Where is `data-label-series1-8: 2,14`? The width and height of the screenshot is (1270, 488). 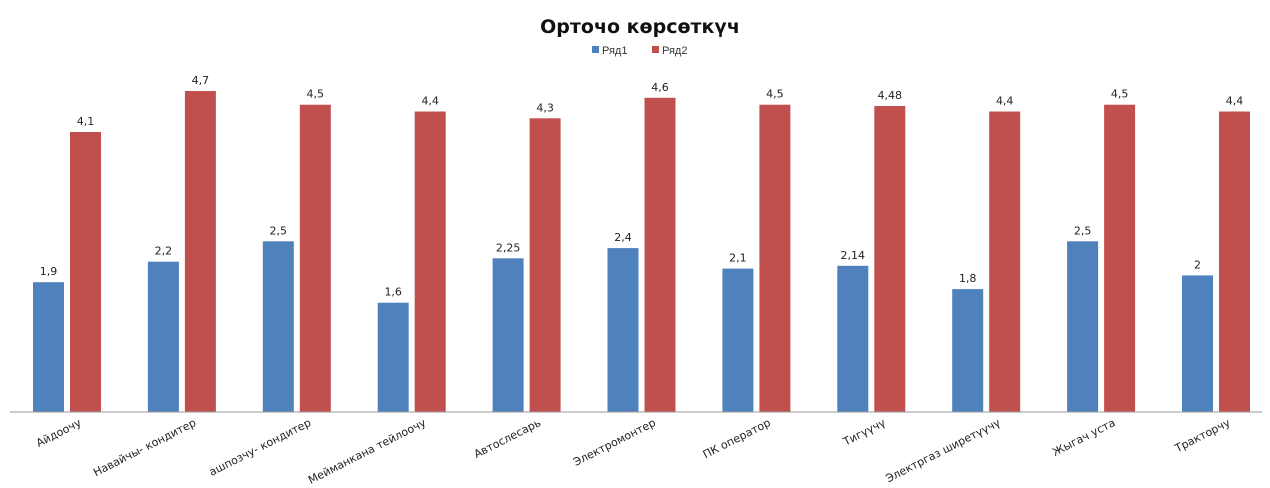 data-label-series1-8: 2,14 is located at coordinates (853, 255).